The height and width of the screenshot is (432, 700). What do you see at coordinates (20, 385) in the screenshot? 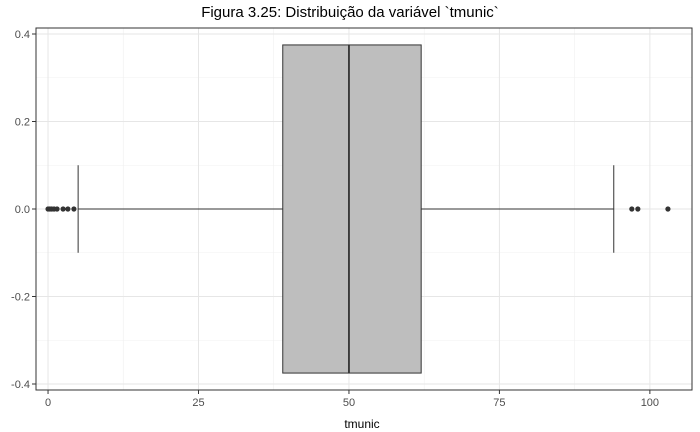
I see `y-tick-label: -0.4` at bounding box center [20, 385].